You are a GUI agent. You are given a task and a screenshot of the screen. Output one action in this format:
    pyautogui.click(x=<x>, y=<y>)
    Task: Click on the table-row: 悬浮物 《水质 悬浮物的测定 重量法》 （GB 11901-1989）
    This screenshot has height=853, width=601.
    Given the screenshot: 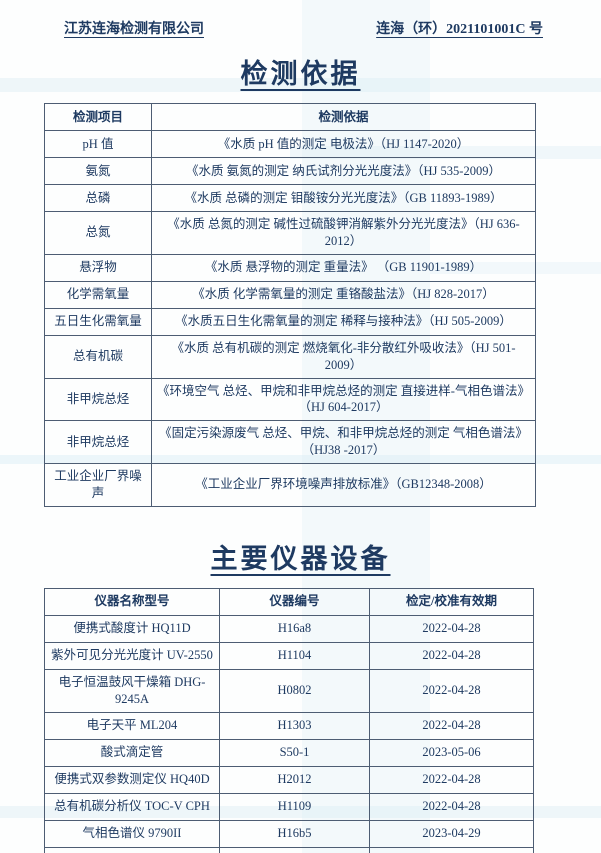 What is the action you would take?
    pyautogui.click(x=290, y=267)
    